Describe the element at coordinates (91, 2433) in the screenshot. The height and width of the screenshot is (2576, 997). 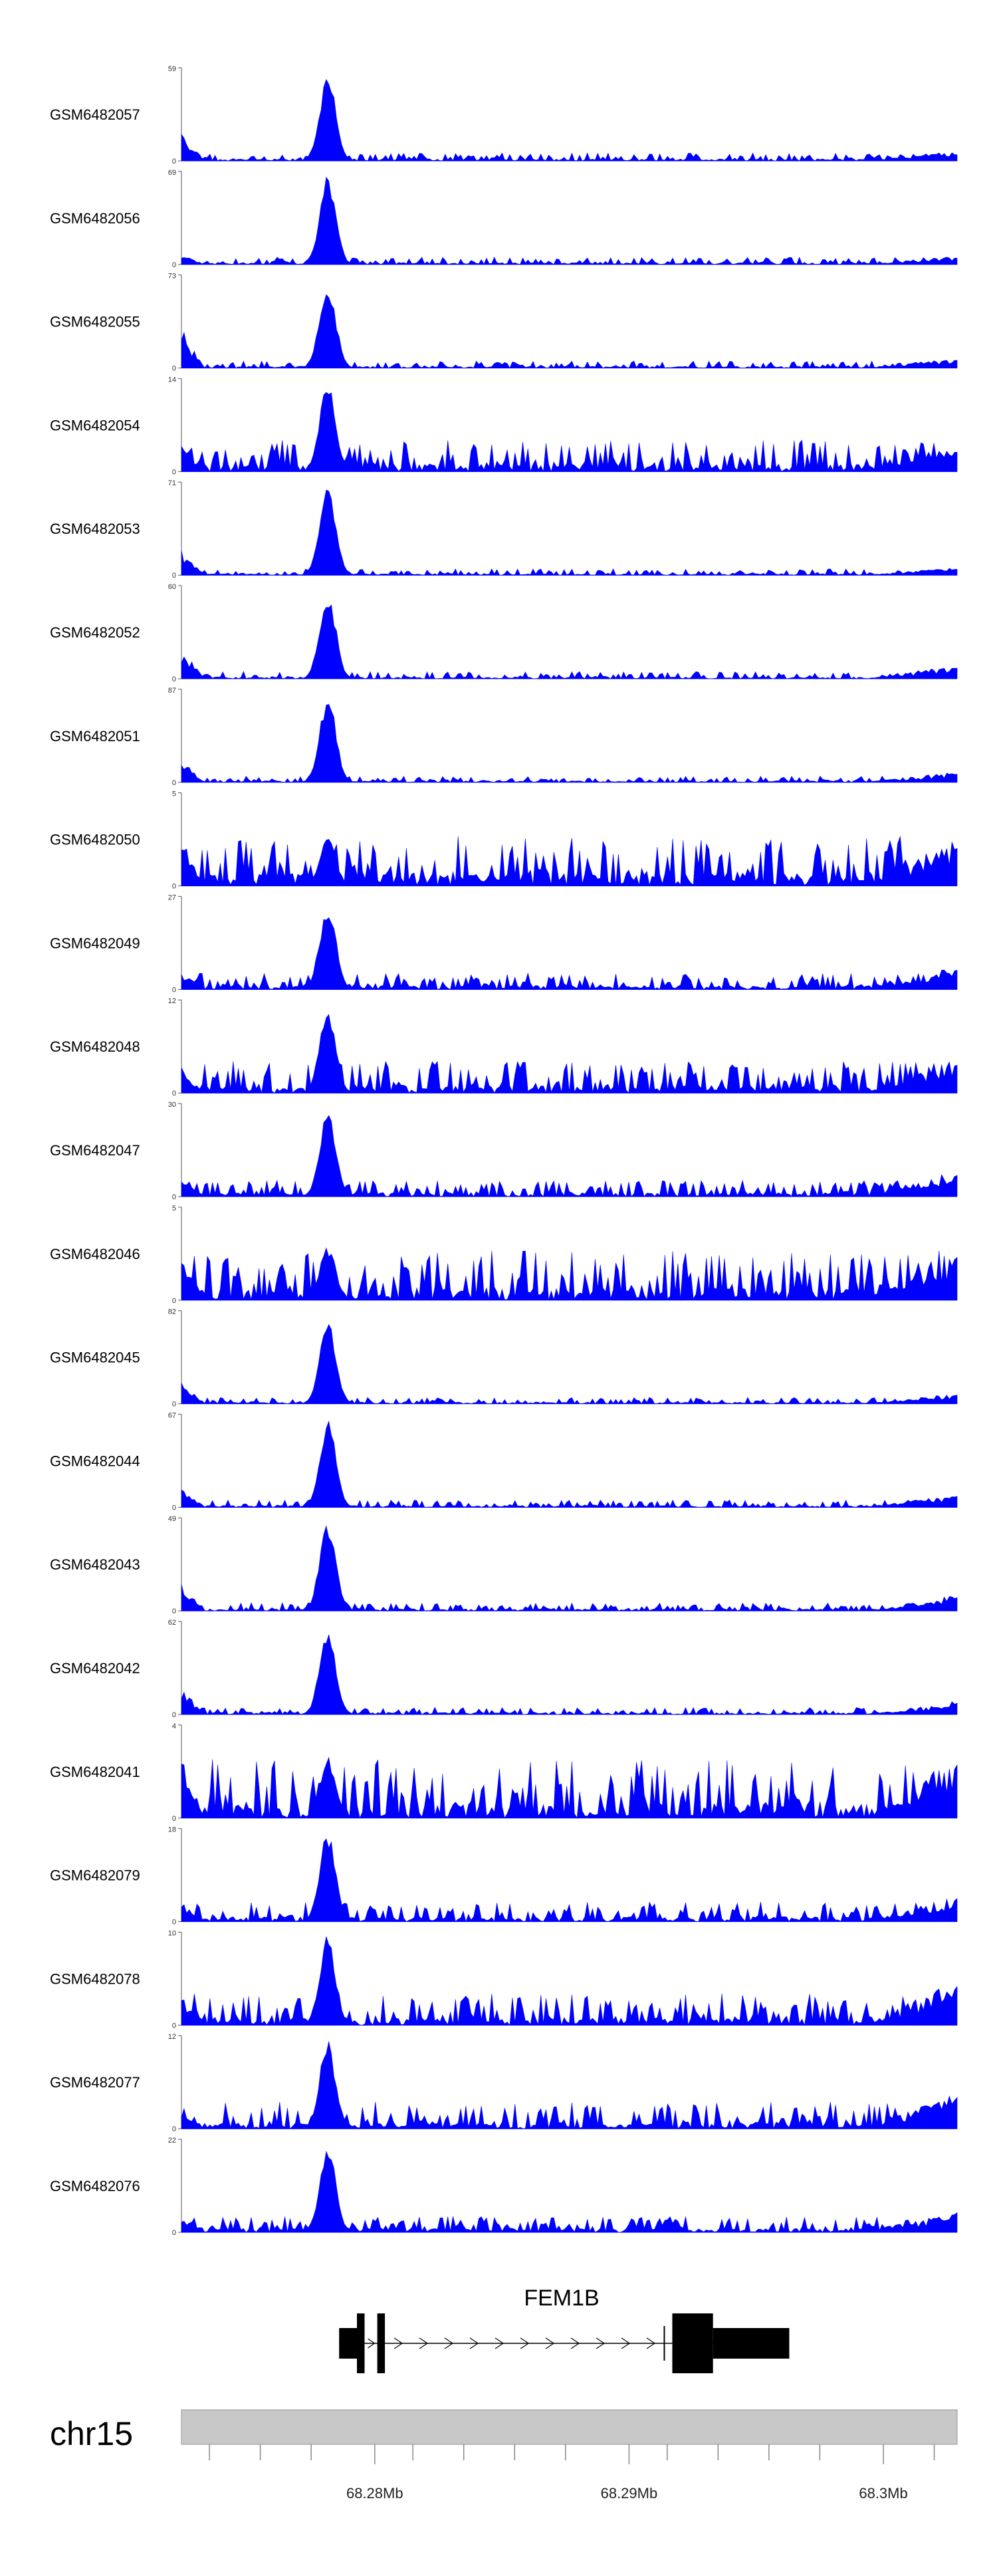
I see `chromosome-label: chr15` at that location.